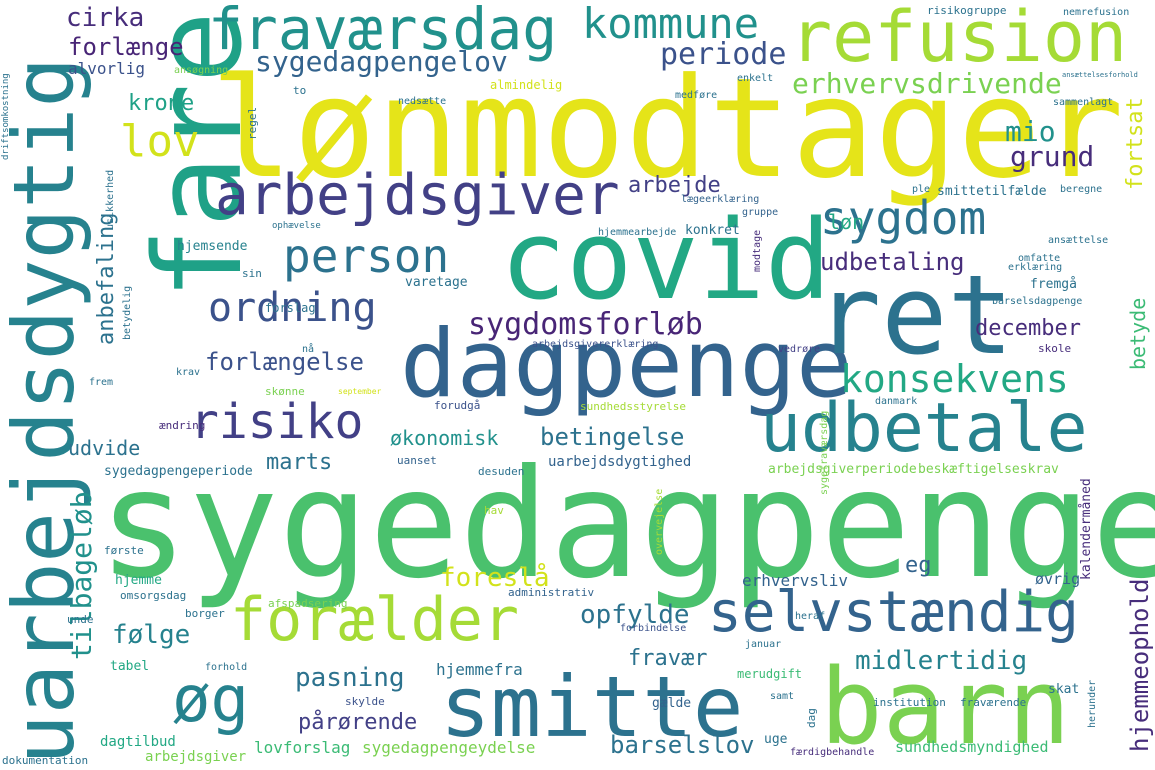 The width and height of the screenshot is (1155, 770). What do you see at coordinates (160, 141) in the screenshot?
I see `word-lov: lov` at bounding box center [160, 141].